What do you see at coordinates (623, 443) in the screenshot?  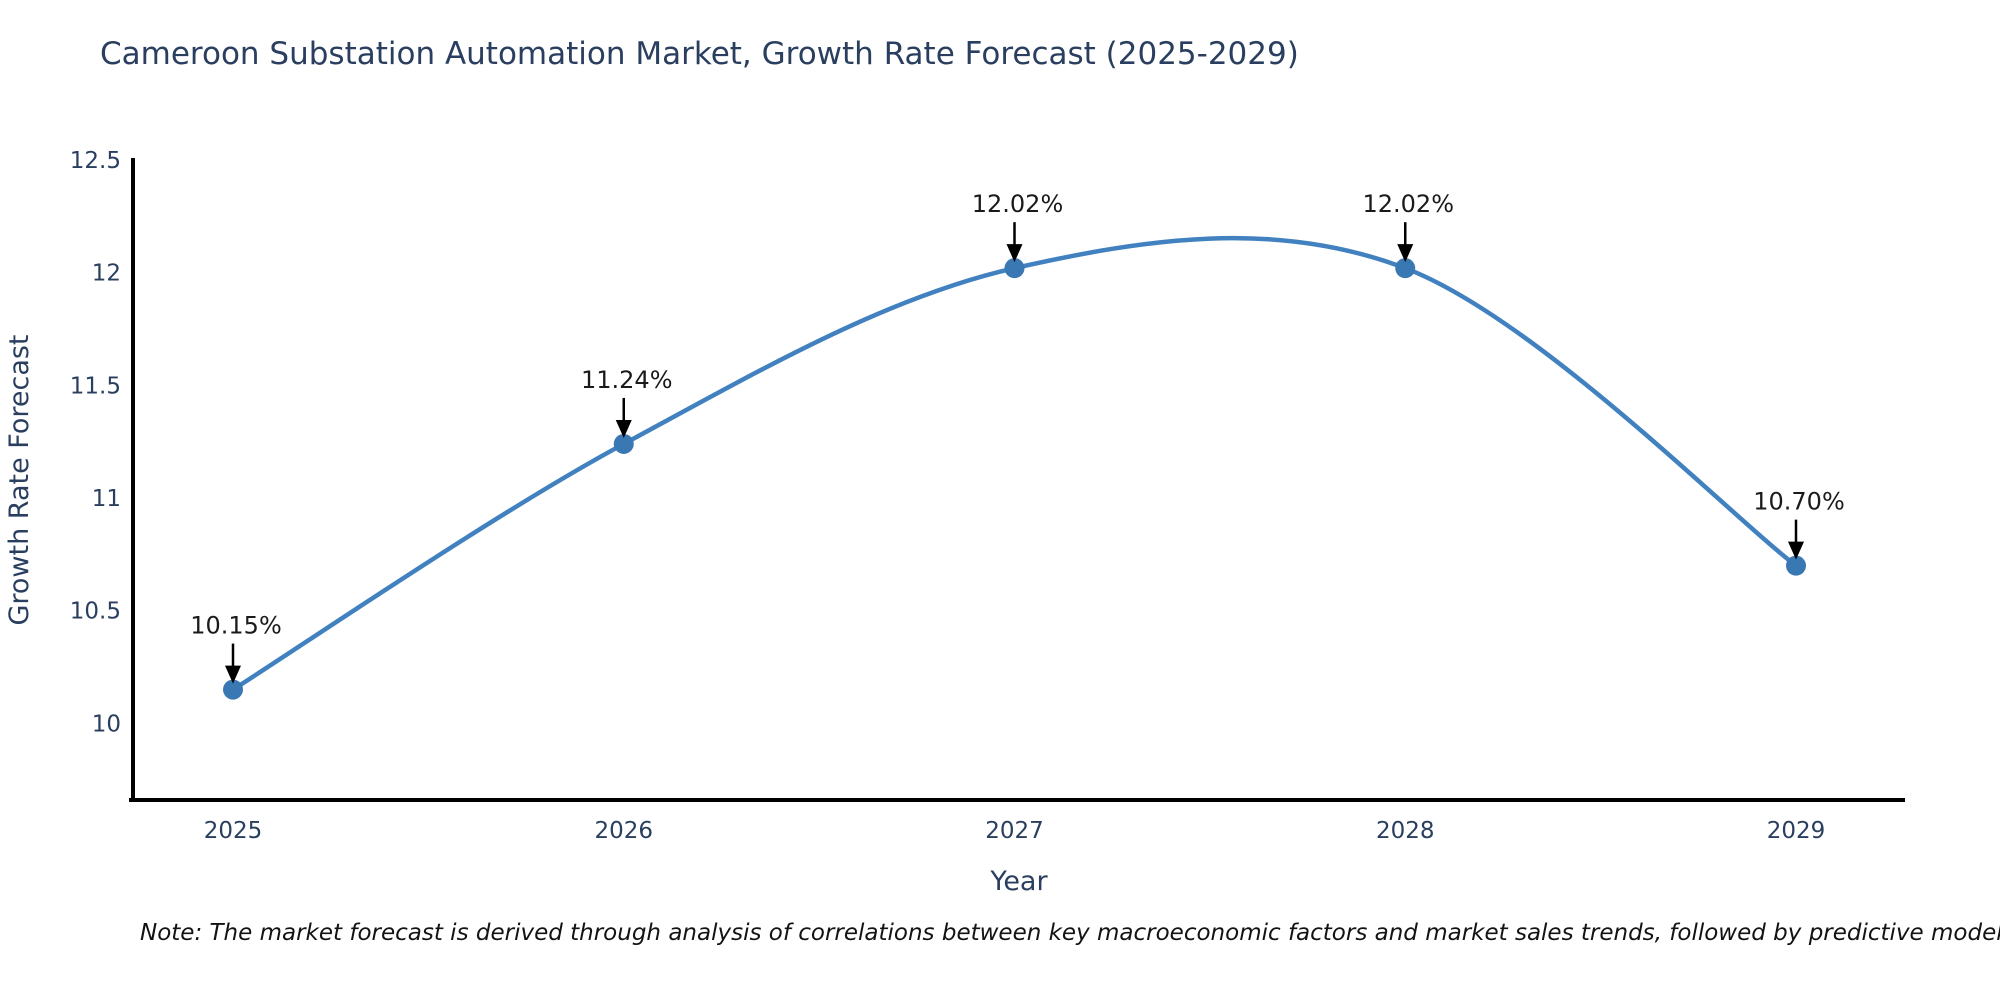 I see `data-point-2026` at bounding box center [623, 443].